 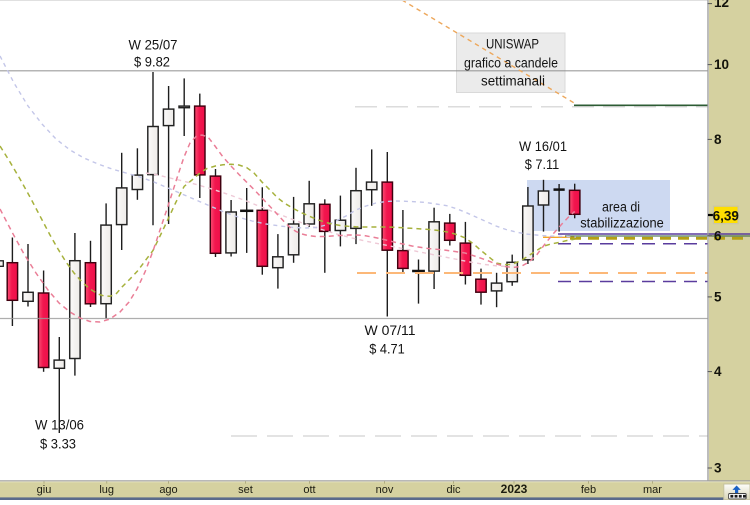 What do you see at coordinates (44, 490) in the screenshot?
I see `svg-text: giu` at bounding box center [44, 490].